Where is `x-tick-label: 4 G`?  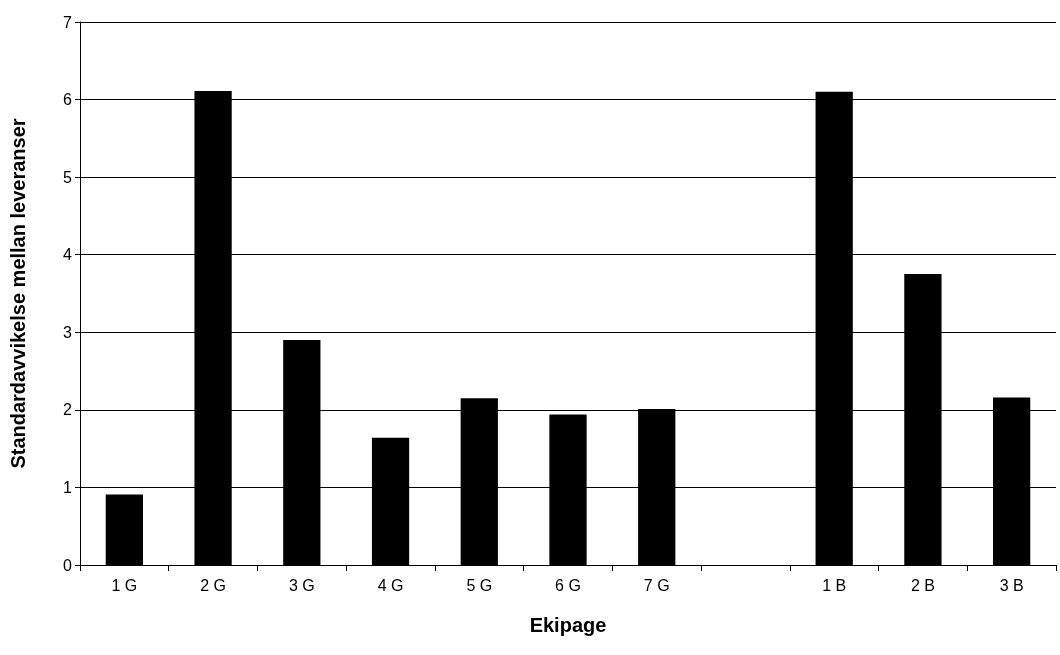
x-tick-label: 4 G is located at coordinates (390, 585).